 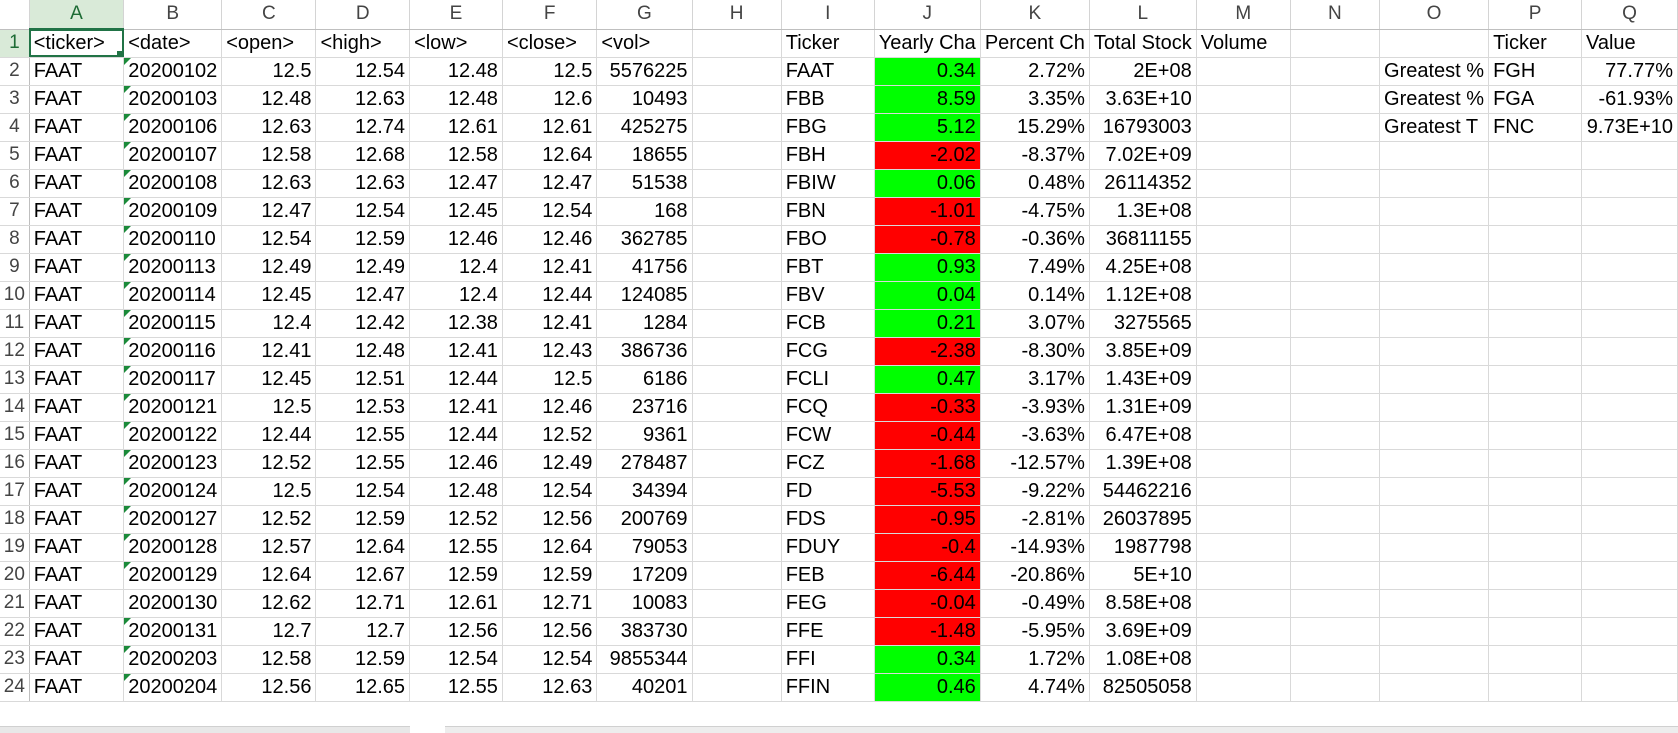 What do you see at coordinates (269, 323) in the screenshot?
I see `cell-c11: 12.4` at bounding box center [269, 323].